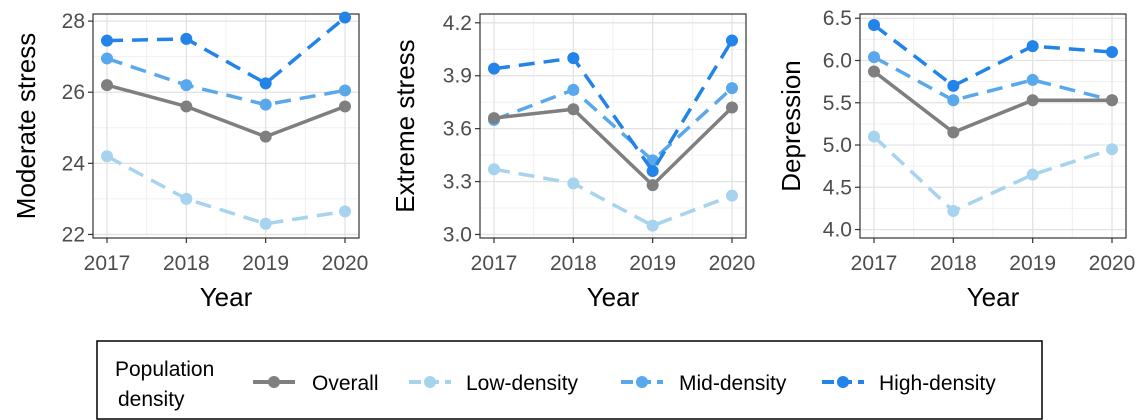 The image size is (1144, 420). What do you see at coordinates (73, 92) in the screenshot?
I see `y-tick-label: 26` at bounding box center [73, 92].